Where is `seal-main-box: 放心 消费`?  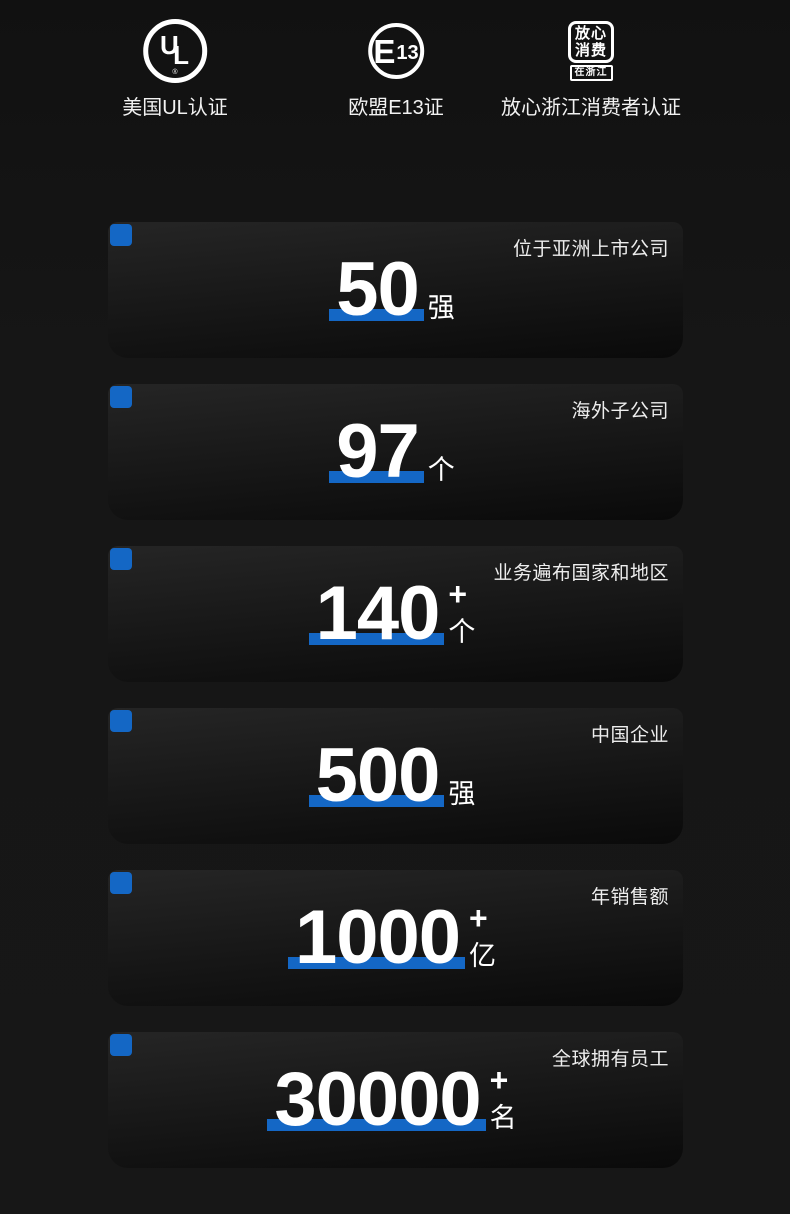 seal-main-box: 放心 消费 is located at coordinates (591, 42).